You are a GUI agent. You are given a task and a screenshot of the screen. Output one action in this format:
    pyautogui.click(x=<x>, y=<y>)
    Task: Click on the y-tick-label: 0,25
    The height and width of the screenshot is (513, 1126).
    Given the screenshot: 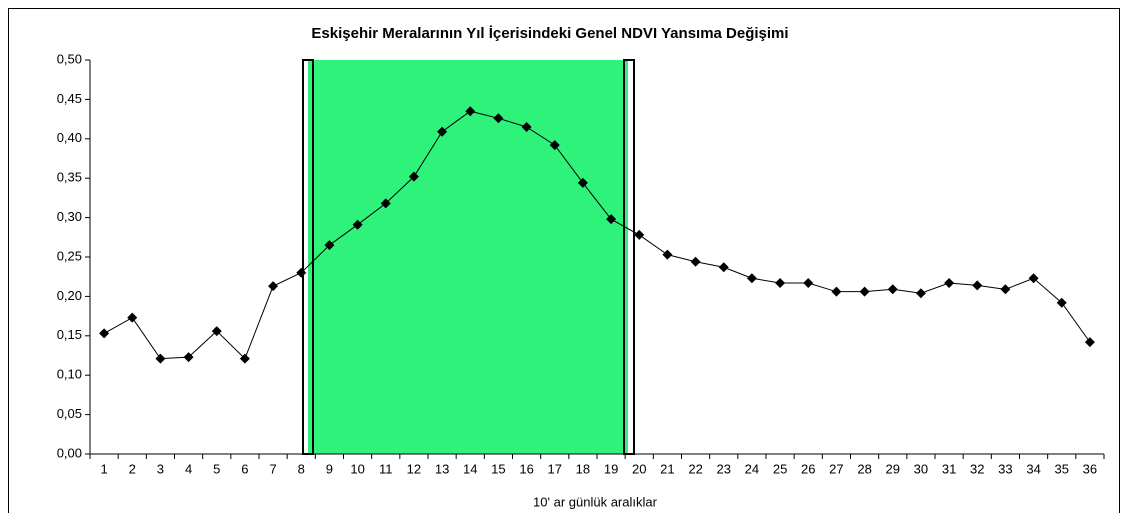 What is the action you would take?
    pyautogui.click(x=69, y=255)
    